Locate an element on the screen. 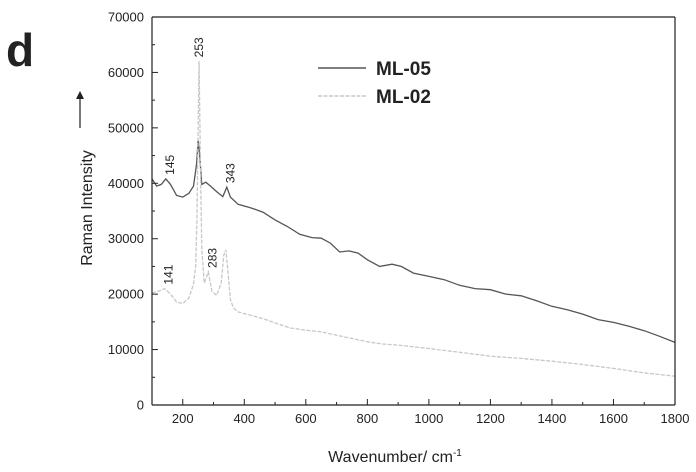 This screenshot has width=696, height=472. panel-label: d is located at coordinates (20, 50).